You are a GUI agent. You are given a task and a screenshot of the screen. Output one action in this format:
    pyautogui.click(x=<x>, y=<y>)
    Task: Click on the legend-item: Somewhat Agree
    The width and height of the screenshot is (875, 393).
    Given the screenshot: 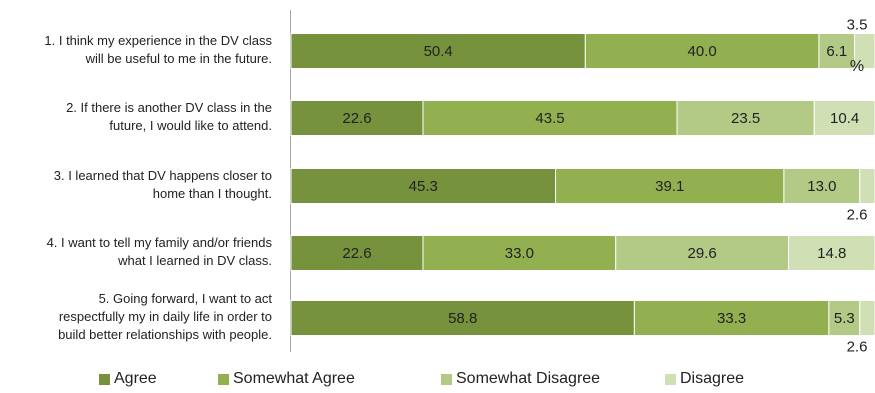 What is the action you would take?
    pyautogui.click(x=286, y=379)
    